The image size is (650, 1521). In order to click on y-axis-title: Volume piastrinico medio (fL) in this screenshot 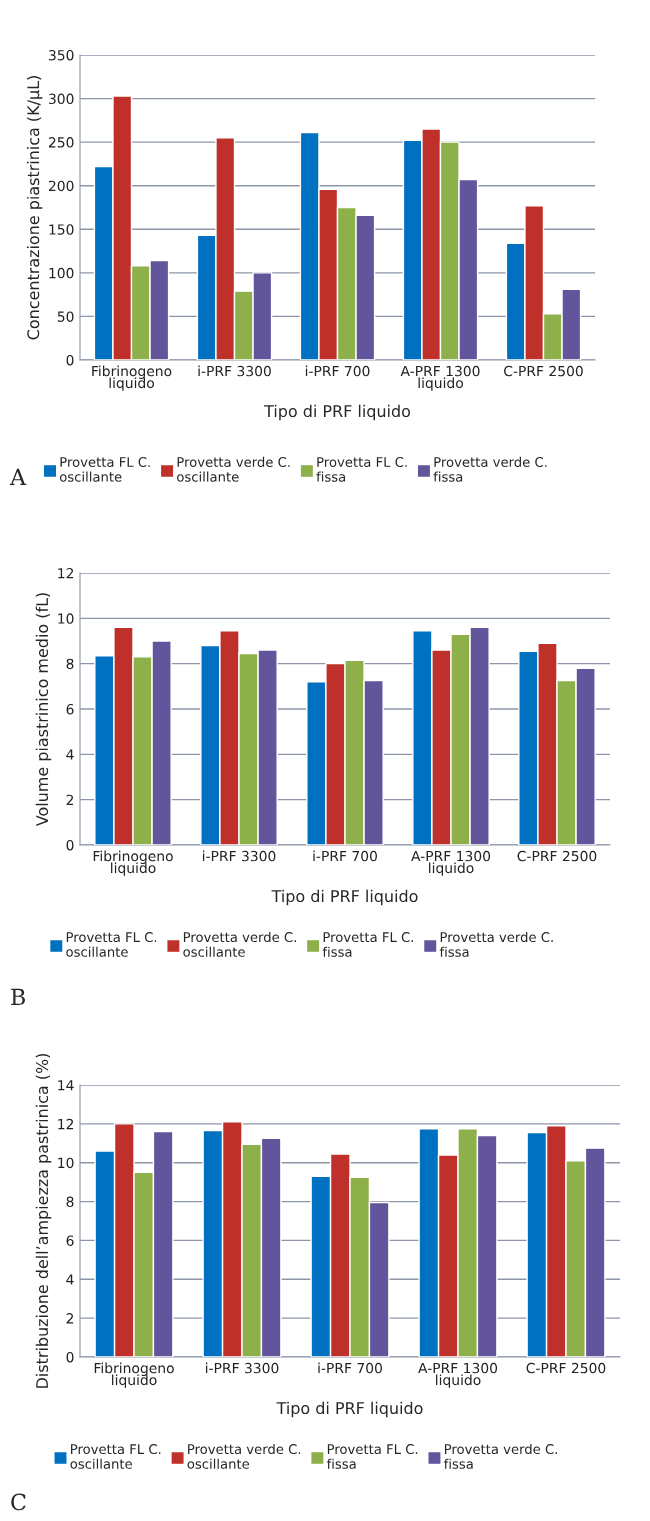, I will do `click(43, 710)`.